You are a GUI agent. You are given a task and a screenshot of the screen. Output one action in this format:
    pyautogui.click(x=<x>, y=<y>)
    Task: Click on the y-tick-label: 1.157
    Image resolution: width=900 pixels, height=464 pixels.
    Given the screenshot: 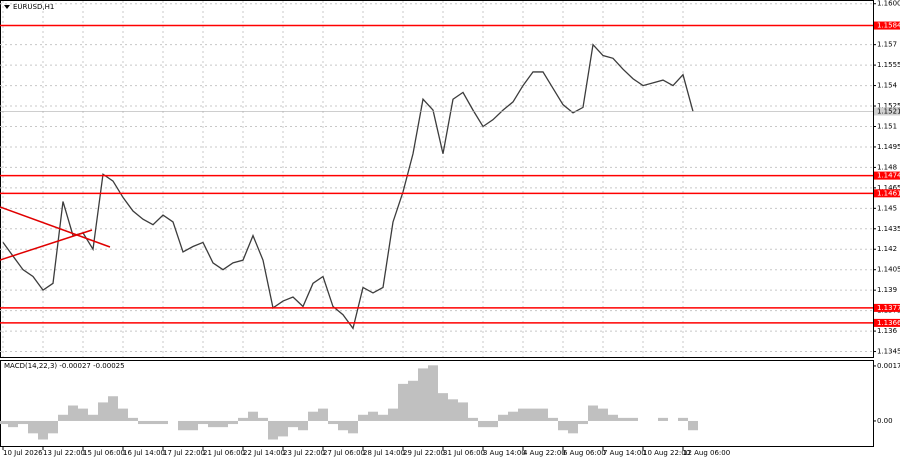 What is the action you would take?
    pyautogui.click(x=887, y=45)
    